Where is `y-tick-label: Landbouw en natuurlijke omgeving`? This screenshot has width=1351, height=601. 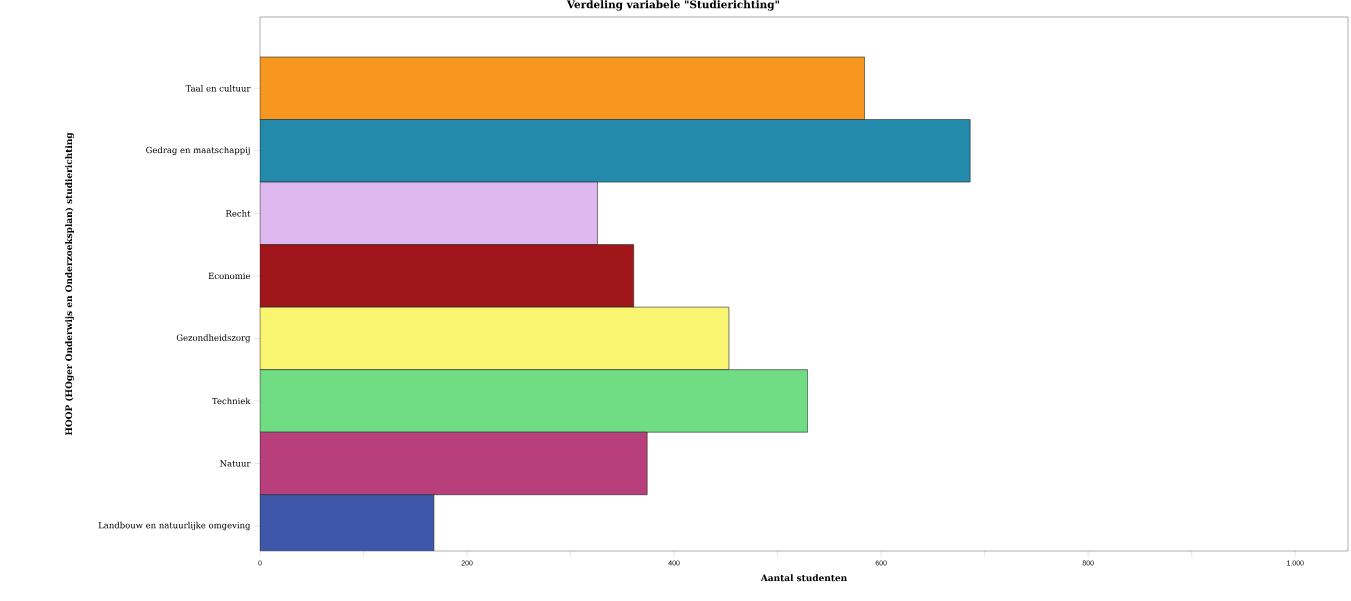 y-tick-label: Landbouw en natuurlijke omgeving is located at coordinates (174, 526).